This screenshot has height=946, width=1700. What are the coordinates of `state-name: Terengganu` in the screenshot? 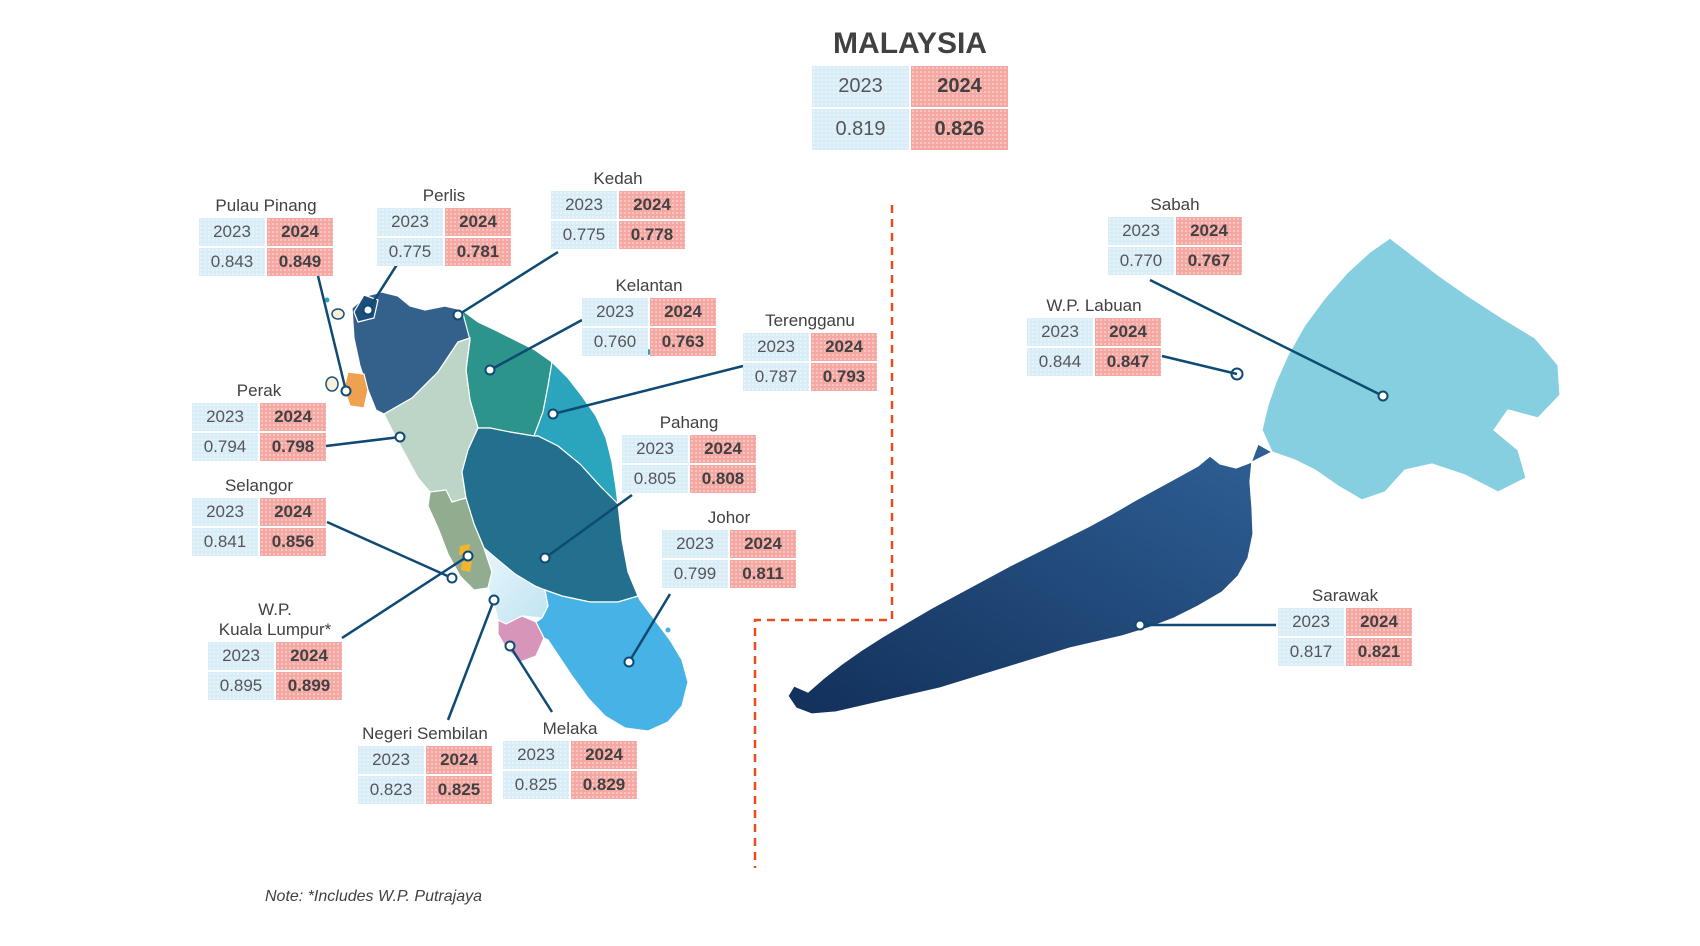 It's located at (810, 320).